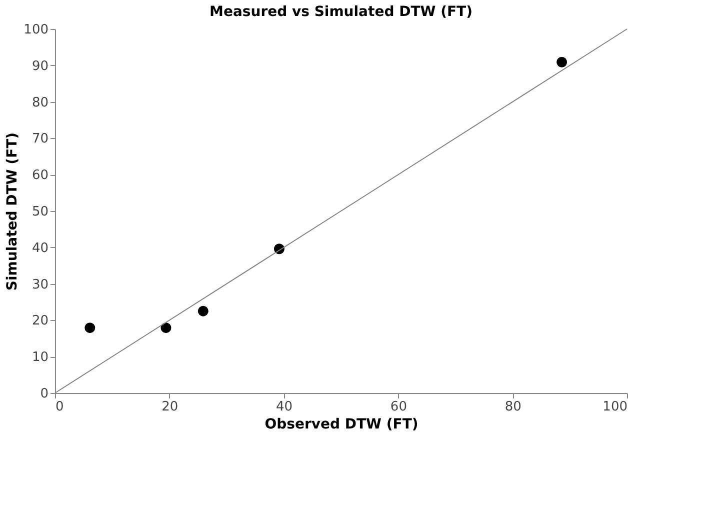 Image resolution: width=719 pixels, height=510 pixels. What do you see at coordinates (615, 407) in the screenshot?
I see `x-tick-label: 100` at bounding box center [615, 407].